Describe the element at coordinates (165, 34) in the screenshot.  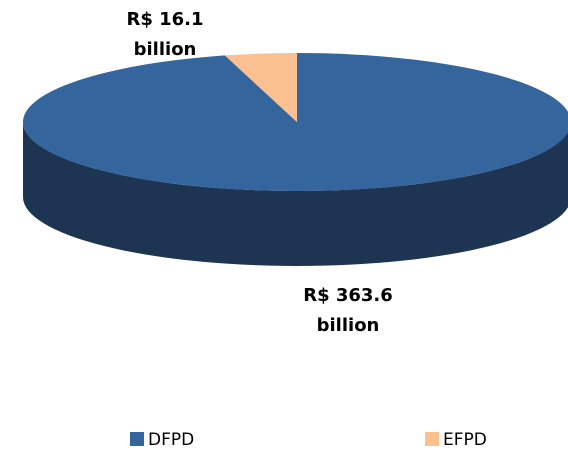
I see `data-label: R$ 16.1 billion` at that location.